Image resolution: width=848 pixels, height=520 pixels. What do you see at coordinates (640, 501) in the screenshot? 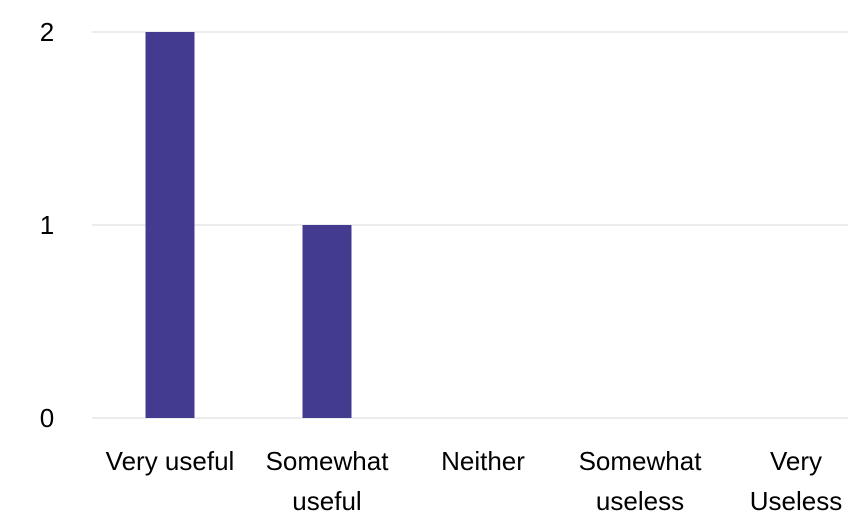
I see `x-category-label: useless` at bounding box center [640, 501].